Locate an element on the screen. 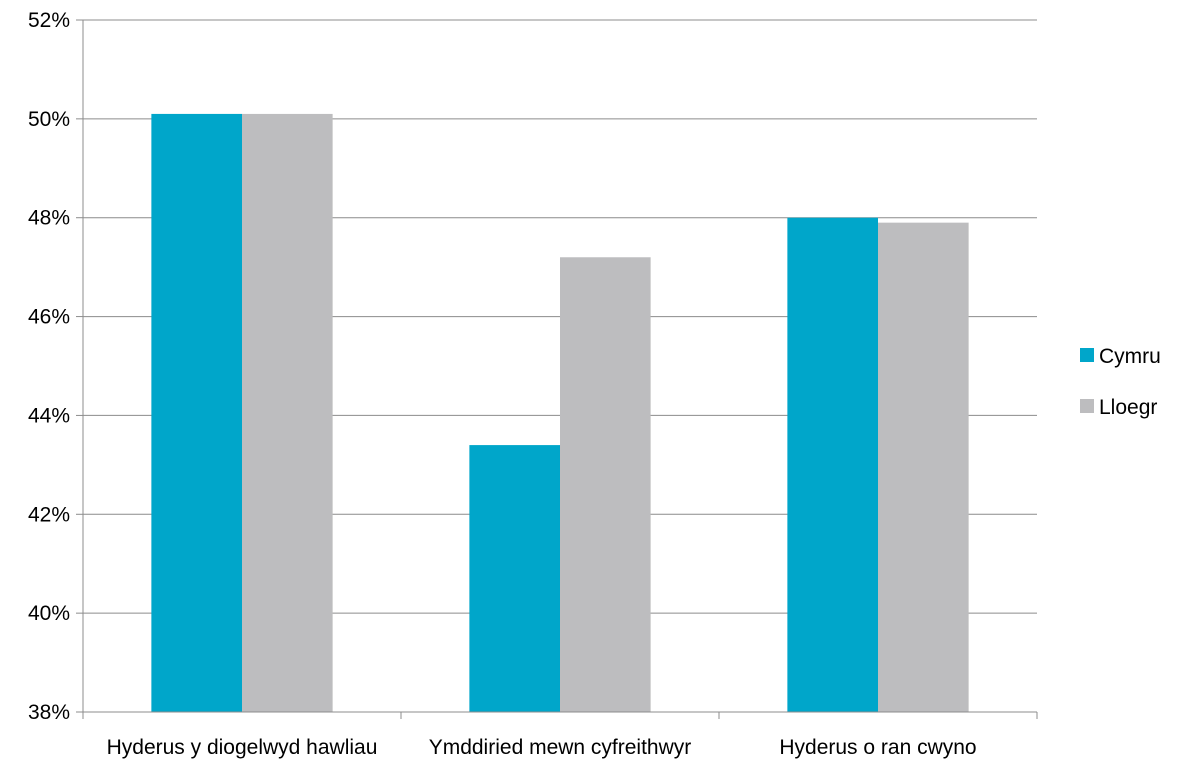 The height and width of the screenshot is (762, 1179). x-category-label: Hyderus y diogelwyd hawliau is located at coordinates (242, 747).